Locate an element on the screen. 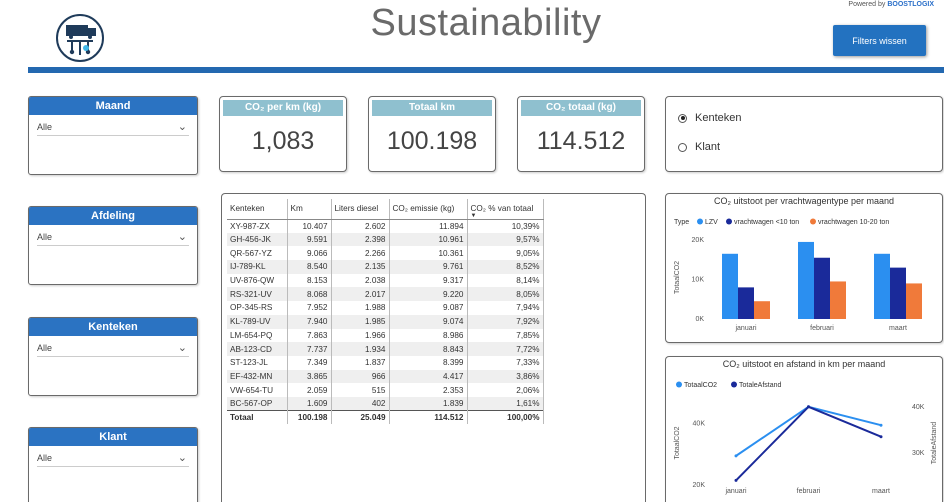 This screenshot has width=944, height=502. table-row: XY-987-ZX 10.407 2.602 11.894 10,39% is located at coordinates (385, 226).